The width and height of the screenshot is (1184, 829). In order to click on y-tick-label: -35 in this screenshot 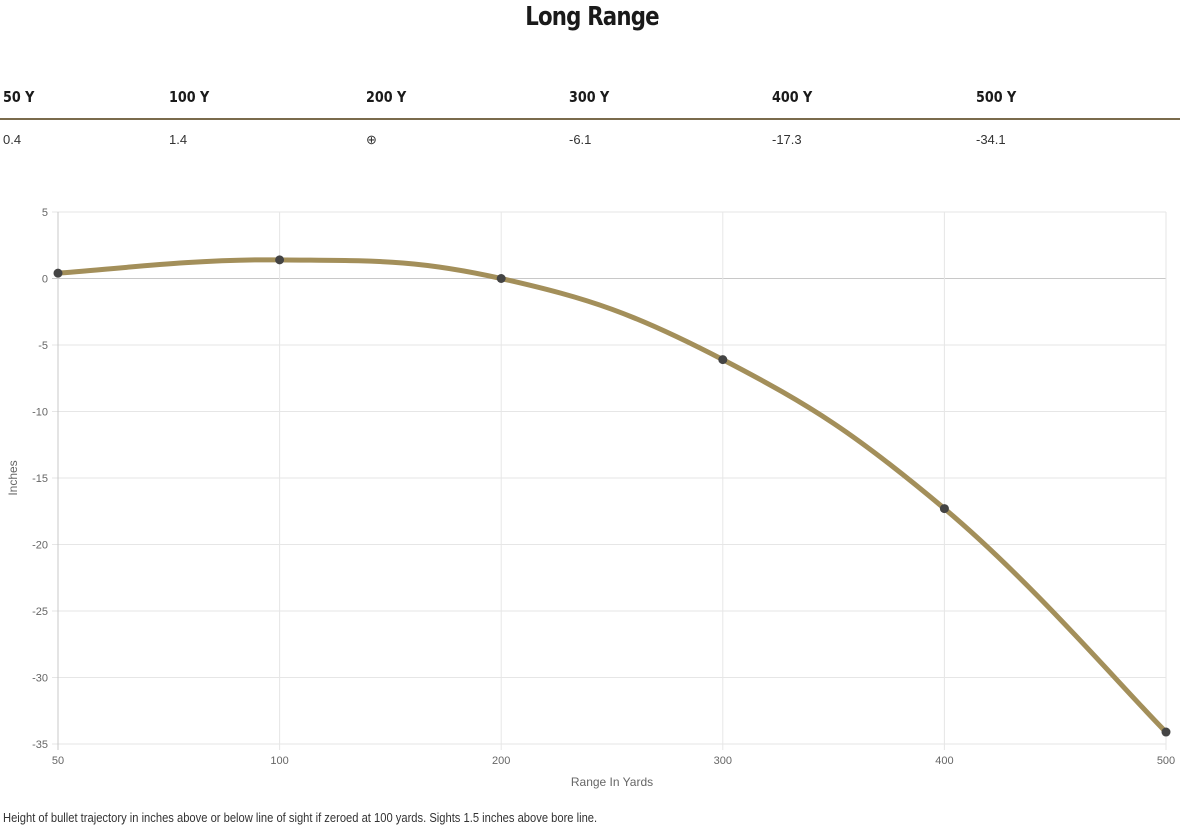, I will do `click(40, 745)`.